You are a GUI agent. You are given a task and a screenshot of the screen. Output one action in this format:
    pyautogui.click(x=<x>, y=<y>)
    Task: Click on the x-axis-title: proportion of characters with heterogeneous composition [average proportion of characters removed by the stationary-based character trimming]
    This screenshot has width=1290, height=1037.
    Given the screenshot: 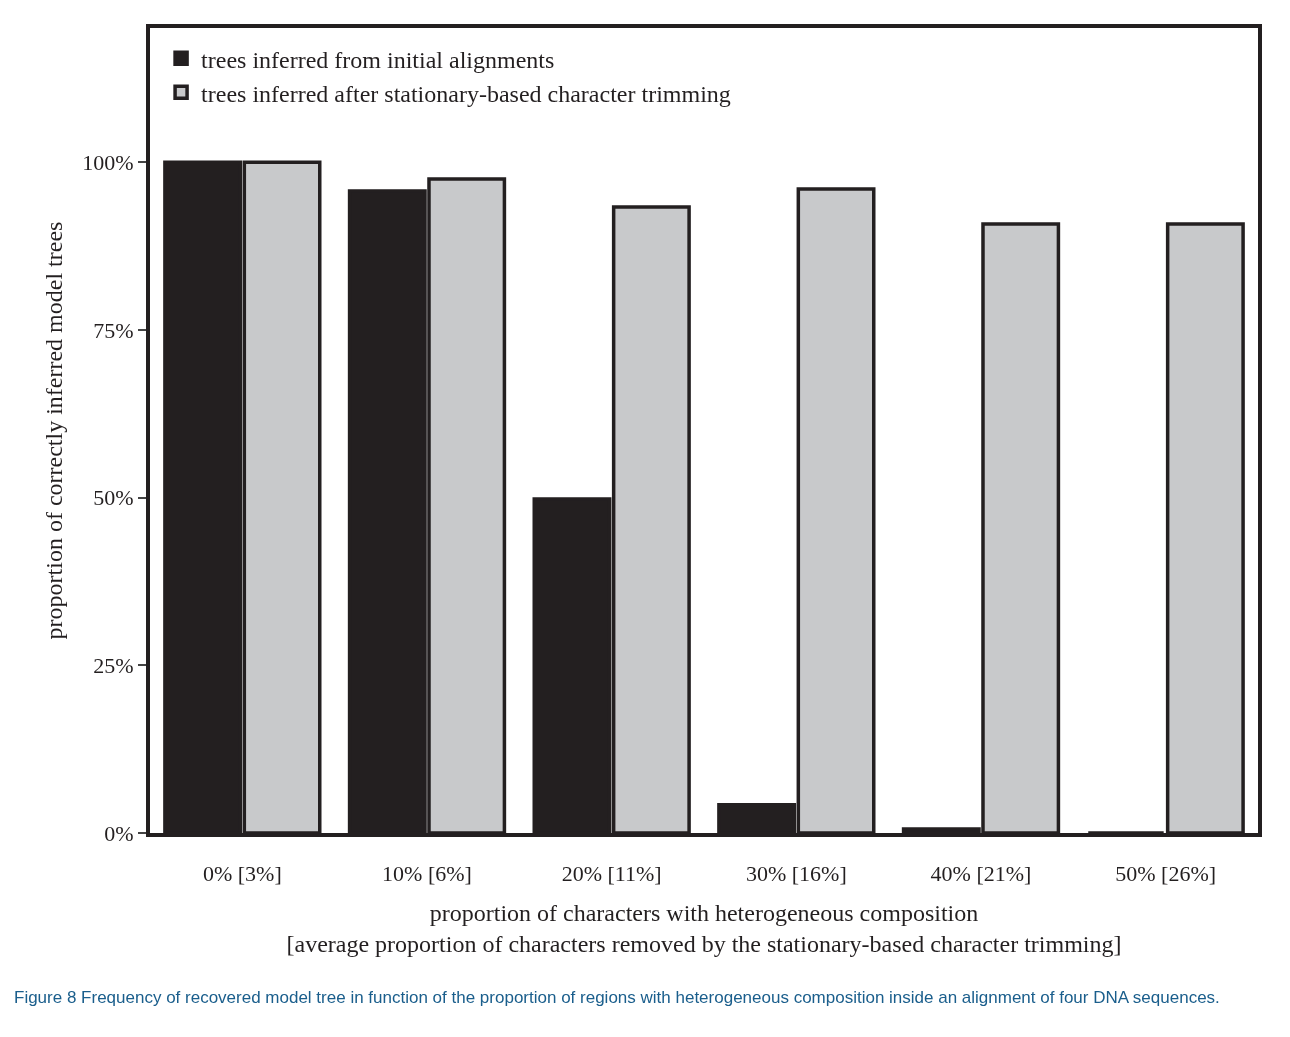 What is the action you would take?
    pyautogui.click(x=704, y=929)
    